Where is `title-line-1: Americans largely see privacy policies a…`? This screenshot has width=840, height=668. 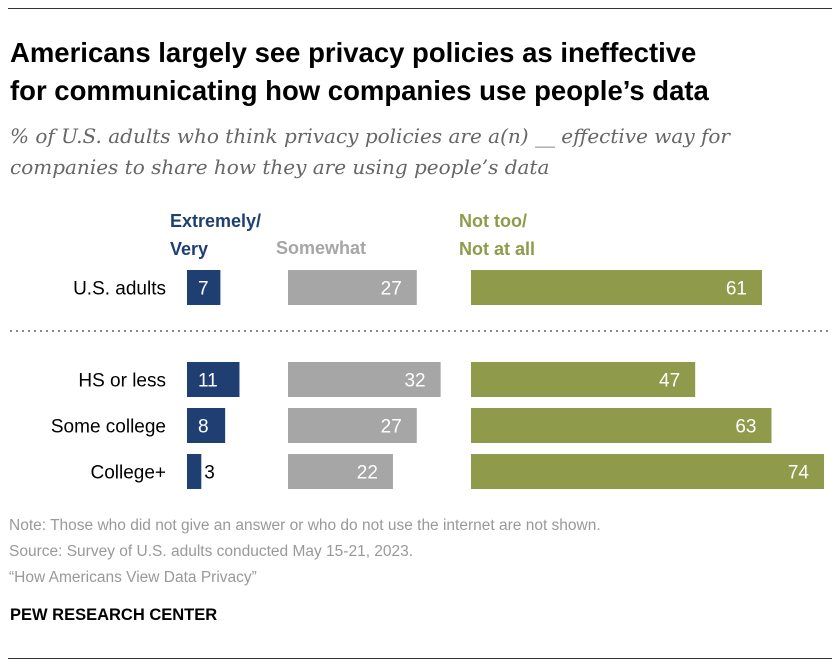
title-line-1: Americans largely see privacy policies a… is located at coordinates (353, 52).